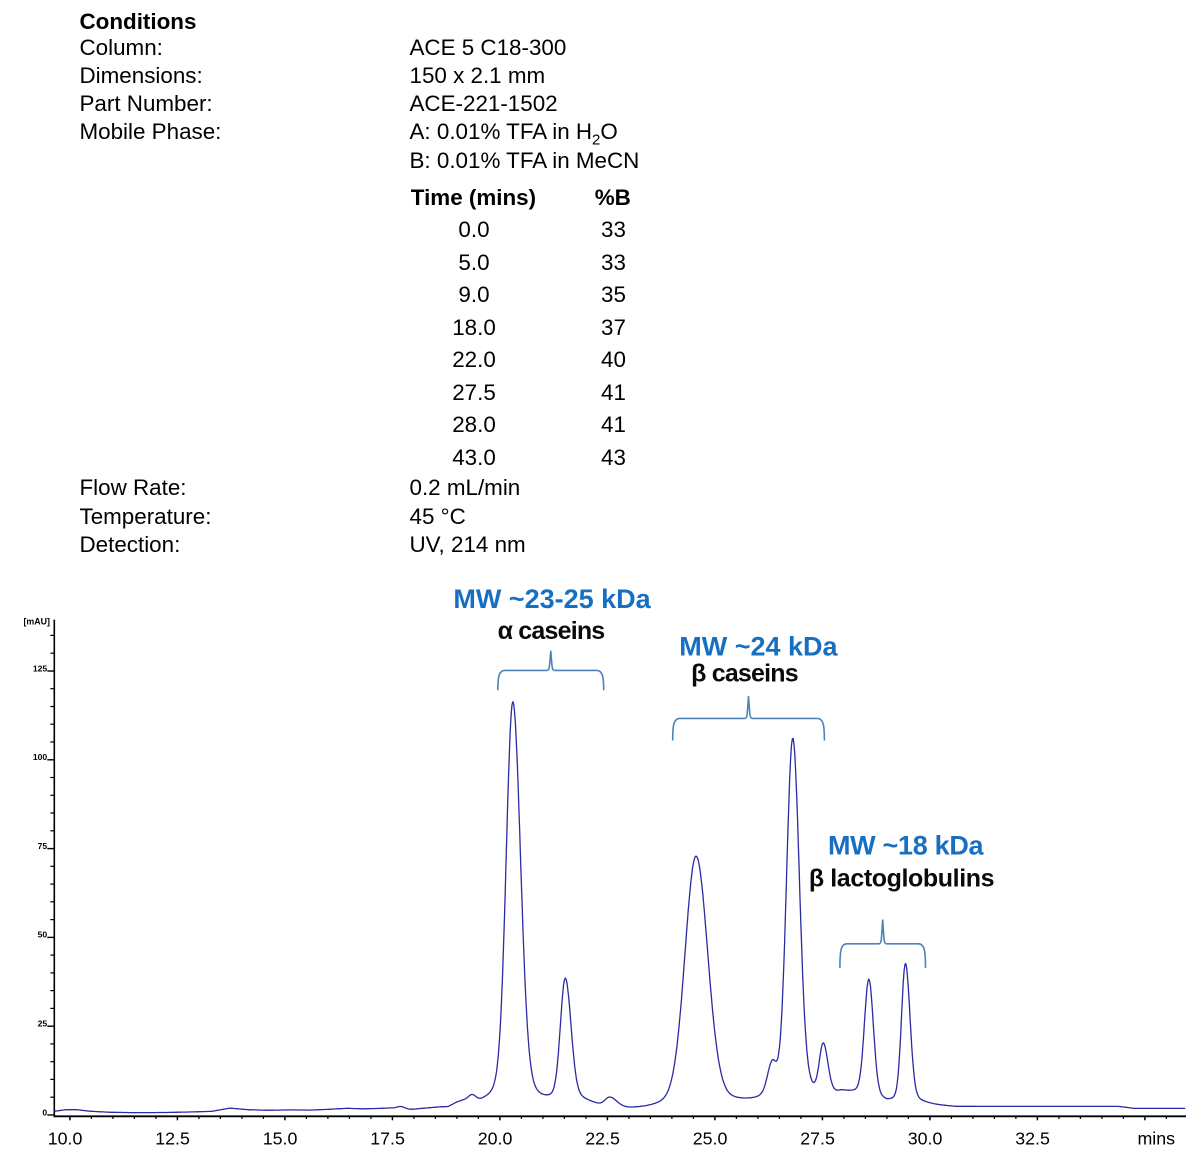 The width and height of the screenshot is (1204, 1167). Describe the element at coordinates (925, 1139) in the screenshot. I see `svg-text: 30.0` at that location.